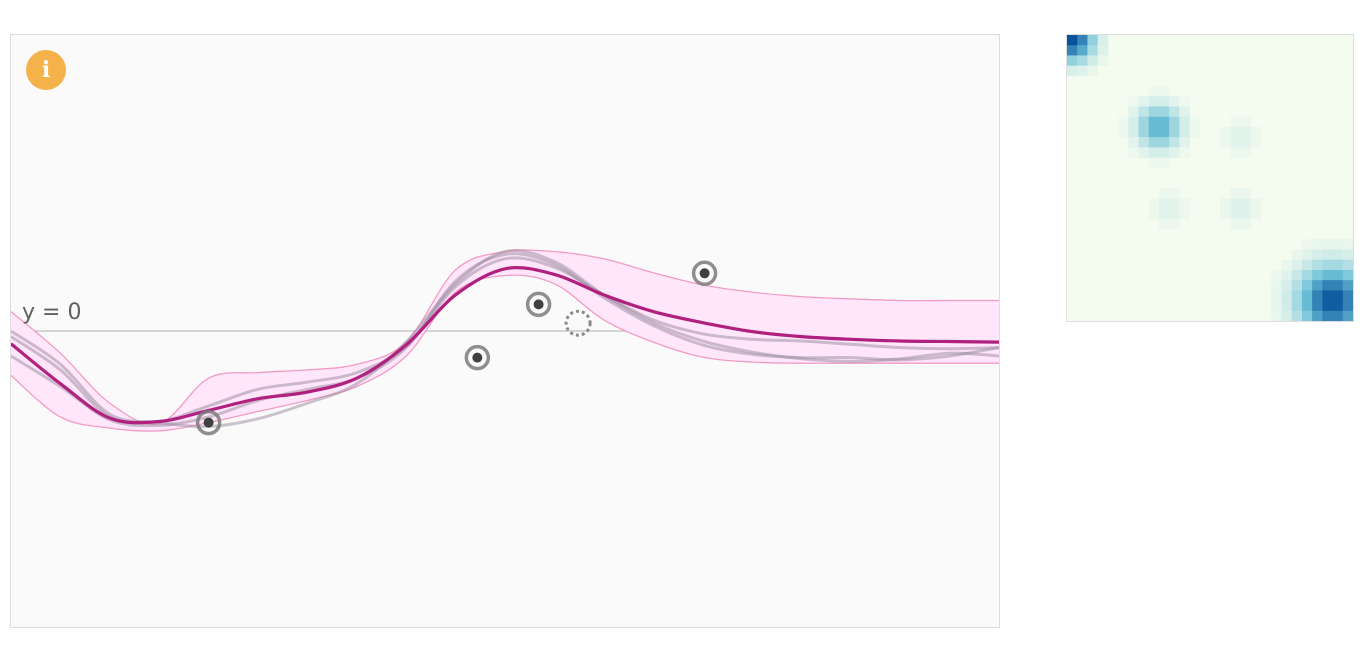 This screenshot has width=1366, height=646. I want to click on info-button: i, so click(46, 70).